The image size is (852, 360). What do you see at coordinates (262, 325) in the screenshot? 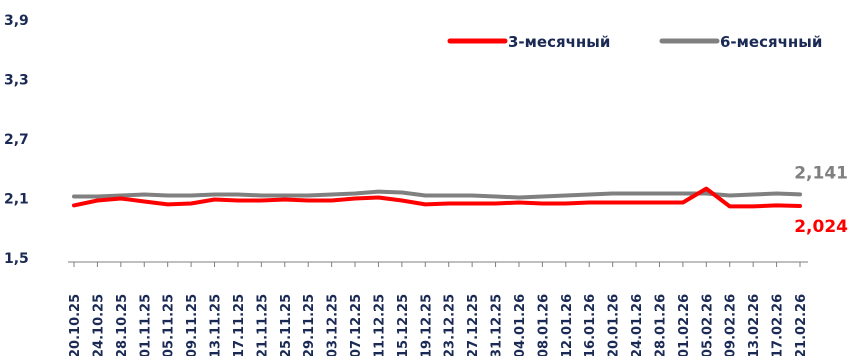
I see `x-tick-label: 21.11.25` at bounding box center [262, 325].